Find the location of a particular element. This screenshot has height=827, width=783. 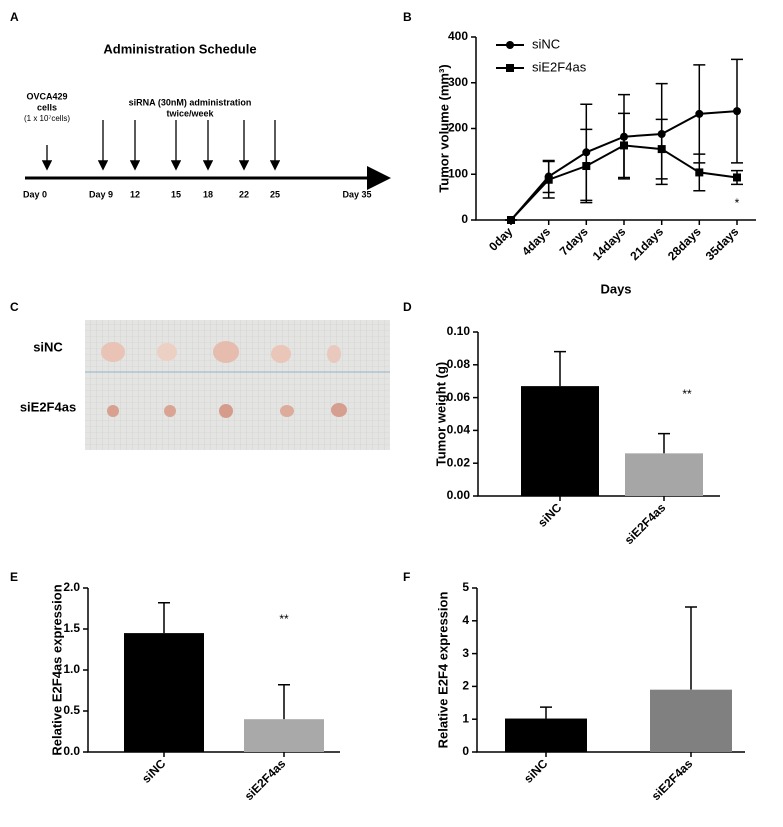

y-axis-label: Tumor weight (g) is located at coordinates (440, 414).